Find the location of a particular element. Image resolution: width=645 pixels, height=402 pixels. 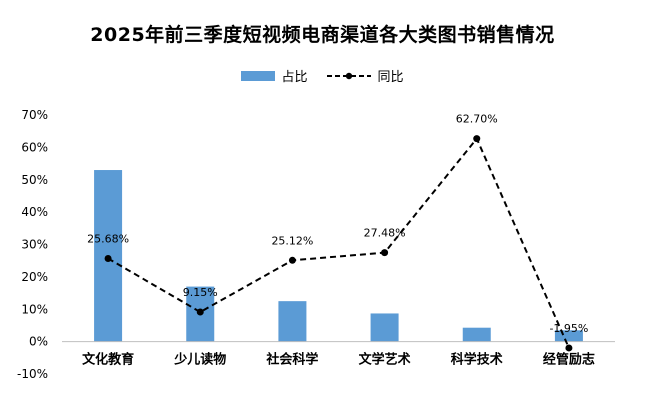

x-tick-label: 经管励志 is located at coordinates (569, 360).